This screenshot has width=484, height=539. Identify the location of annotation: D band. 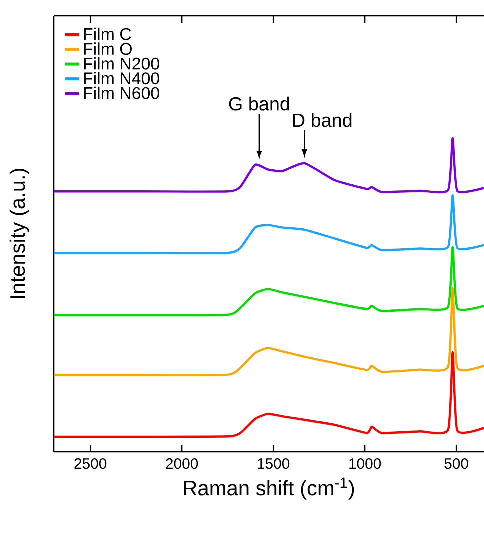
(322, 120).